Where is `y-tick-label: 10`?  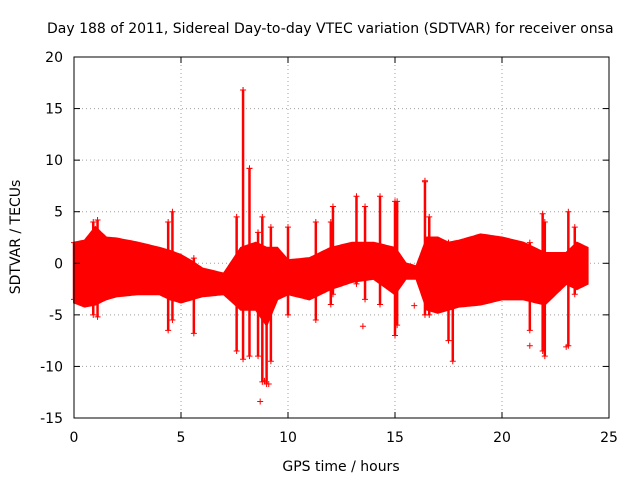 y-tick-label: 10 is located at coordinates (54, 161).